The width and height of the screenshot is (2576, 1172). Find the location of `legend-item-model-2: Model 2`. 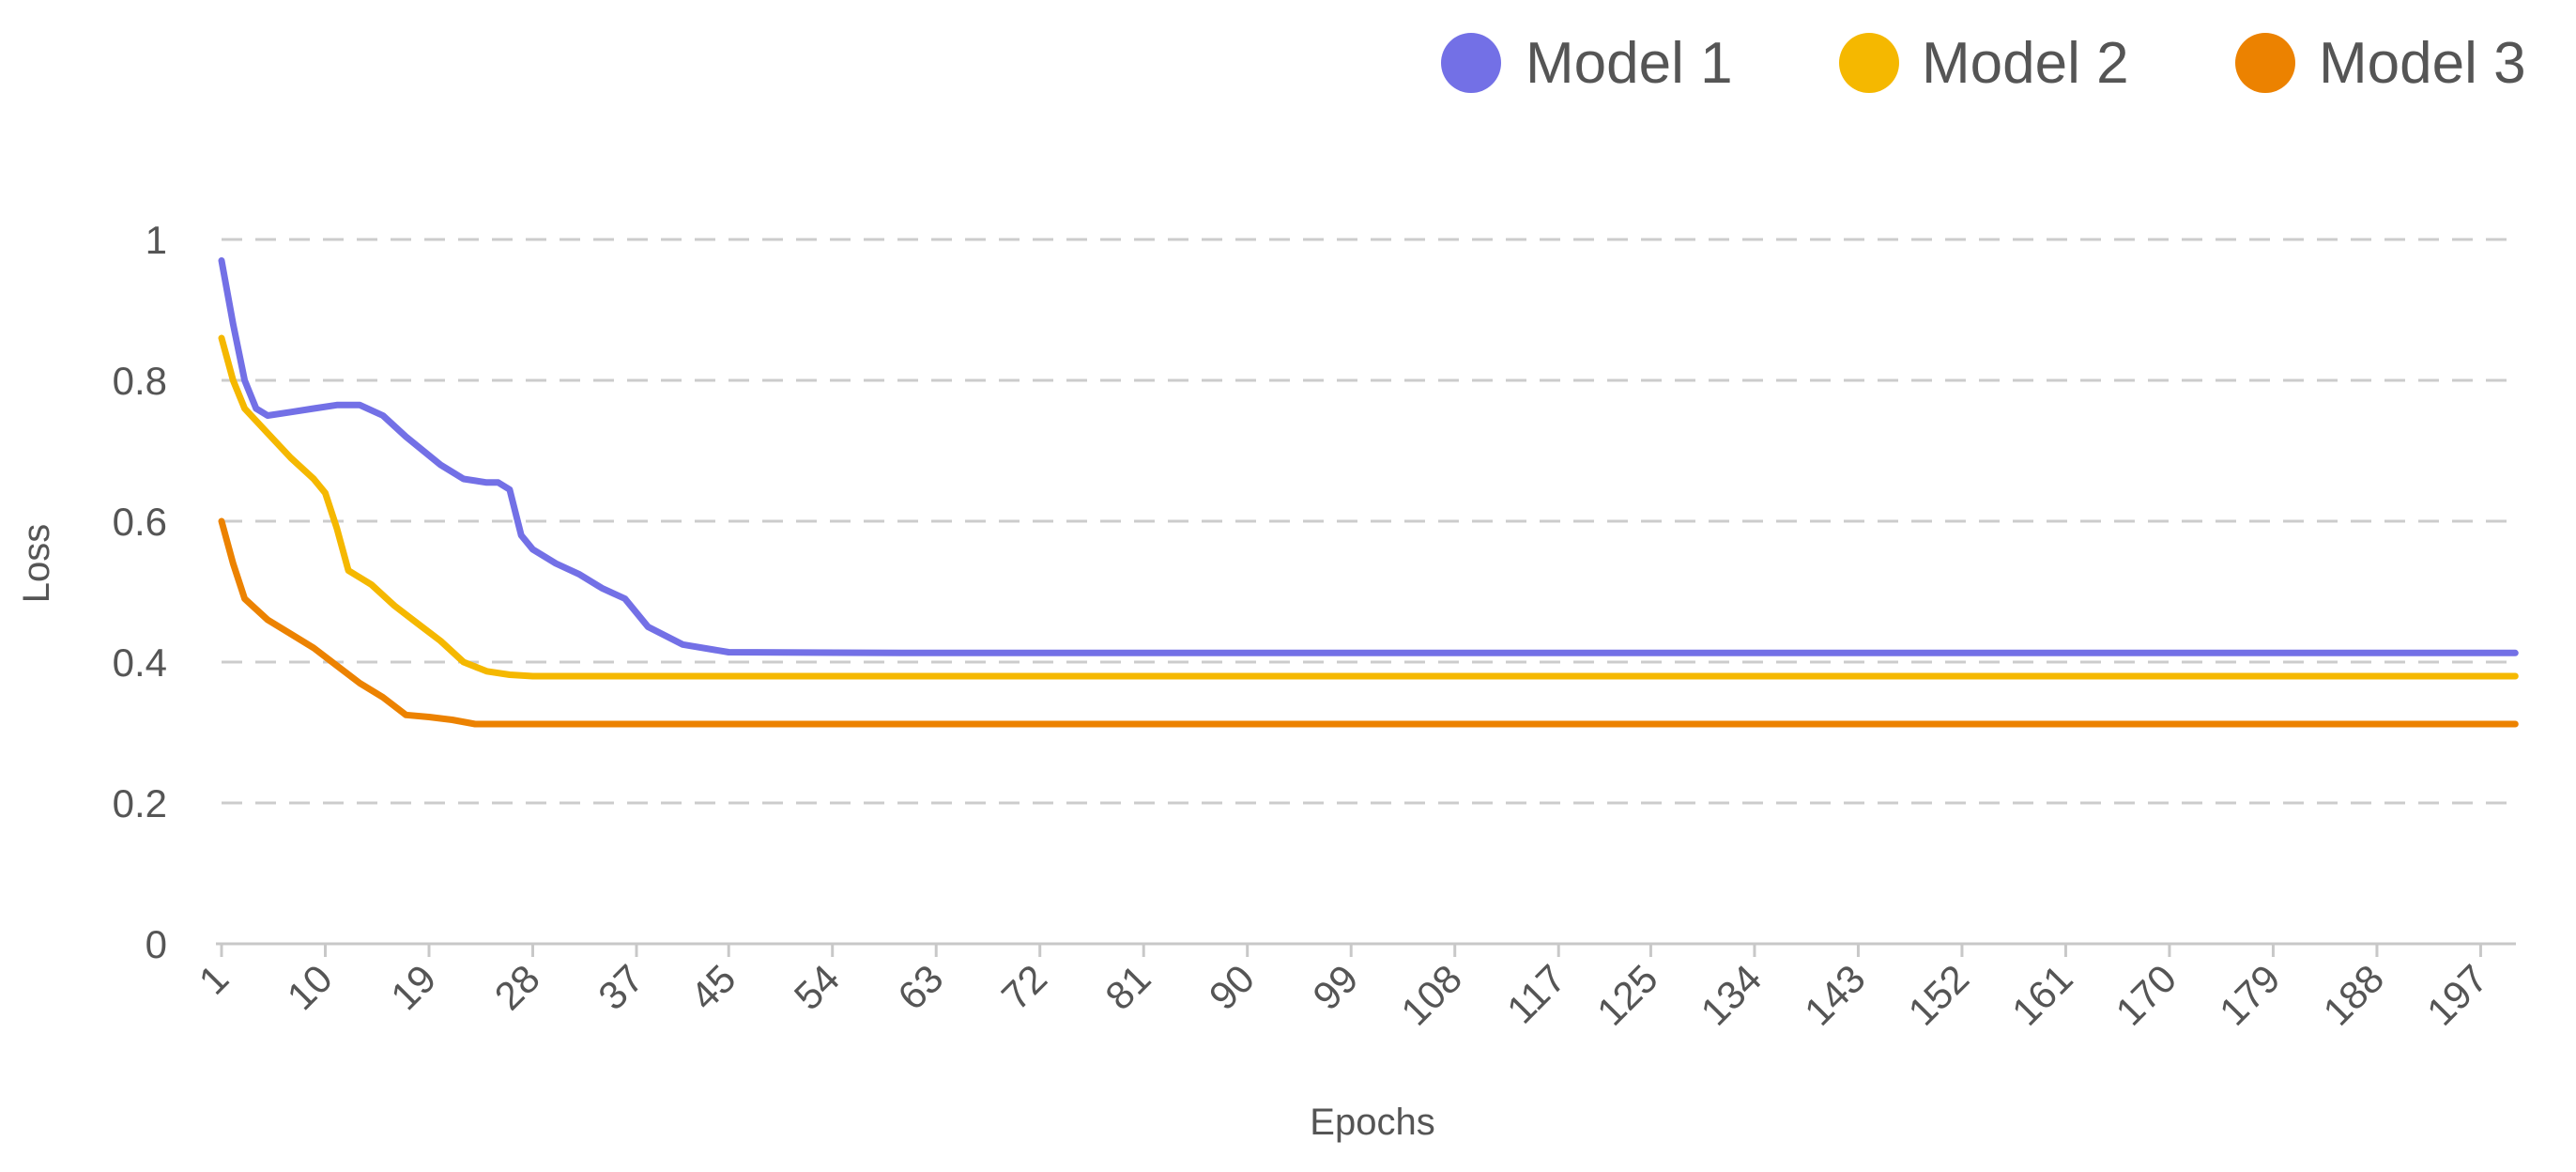

legend-item-model-2: Model 2 is located at coordinates (1984, 63).